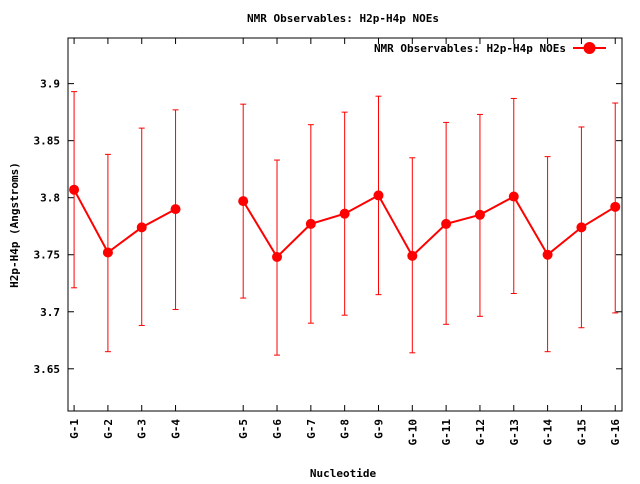  I want to click on y-tick-label: 3.7, so click(50, 312).